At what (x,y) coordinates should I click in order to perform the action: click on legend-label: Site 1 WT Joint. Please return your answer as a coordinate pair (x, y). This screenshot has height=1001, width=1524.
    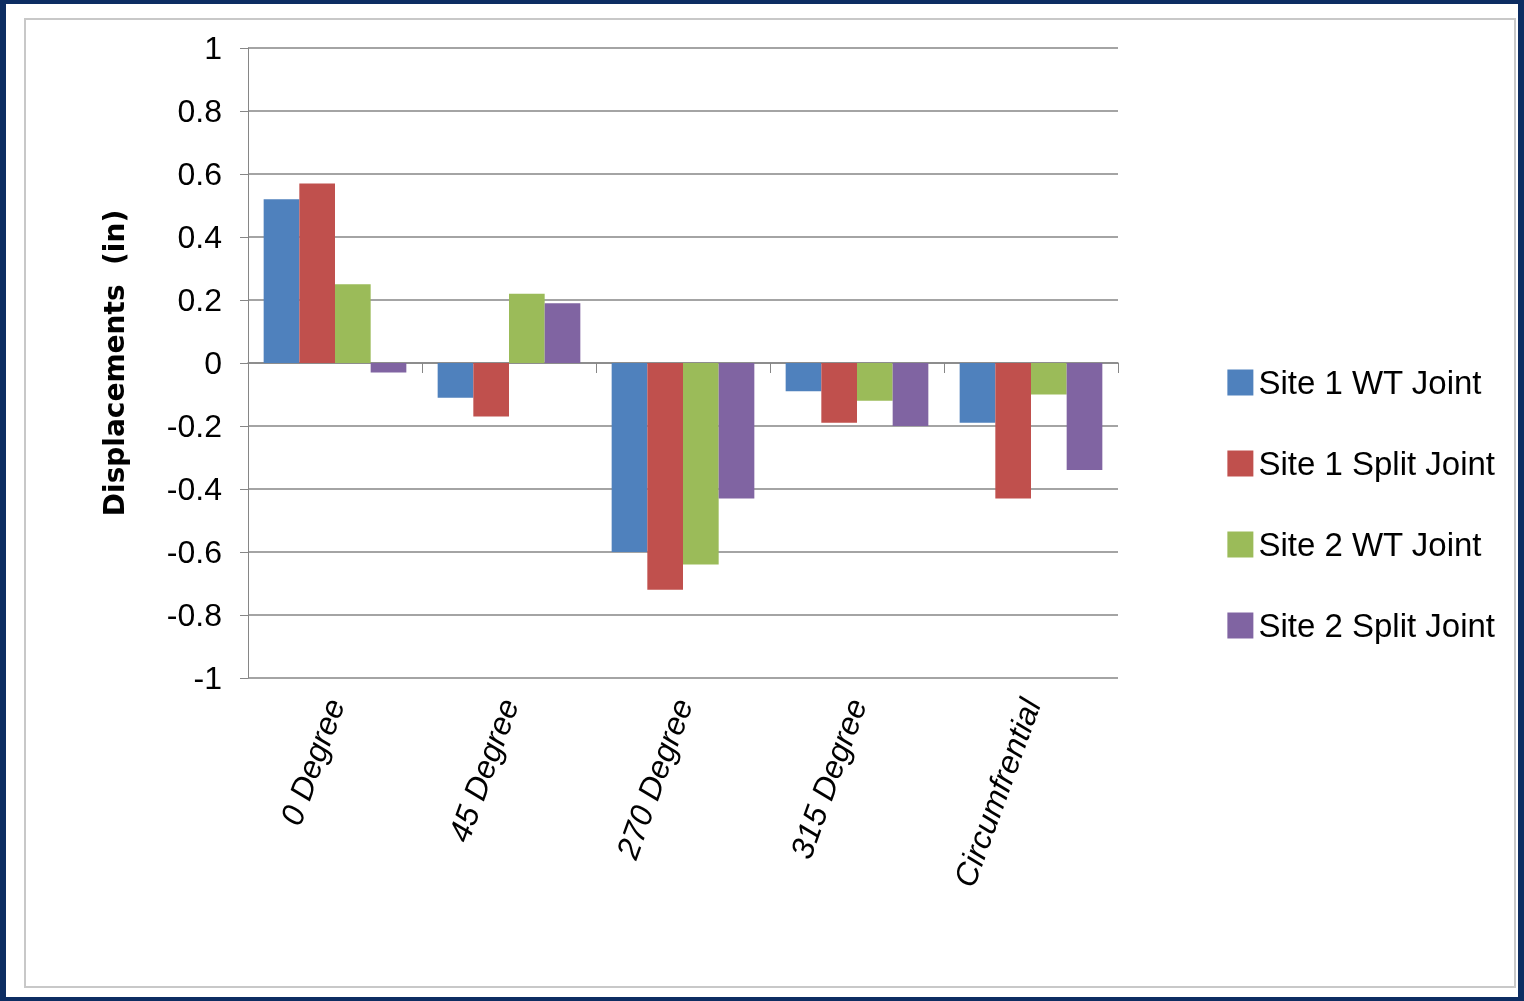
    Looking at the image, I should click on (1370, 382).